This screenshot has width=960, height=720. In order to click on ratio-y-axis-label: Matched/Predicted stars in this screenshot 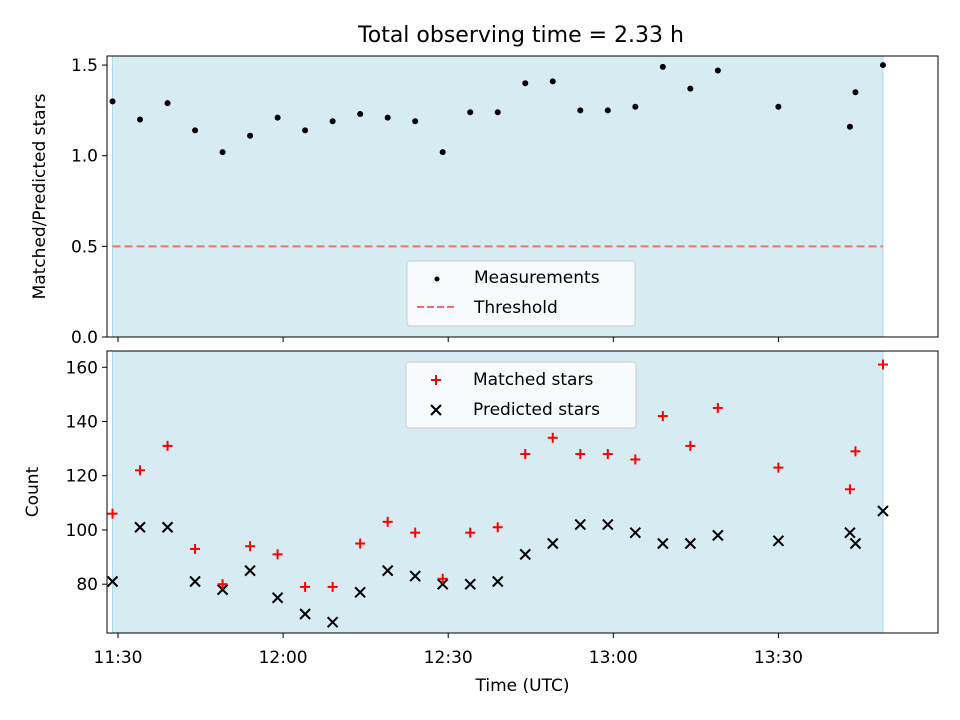, I will do `click(40, 196)`.